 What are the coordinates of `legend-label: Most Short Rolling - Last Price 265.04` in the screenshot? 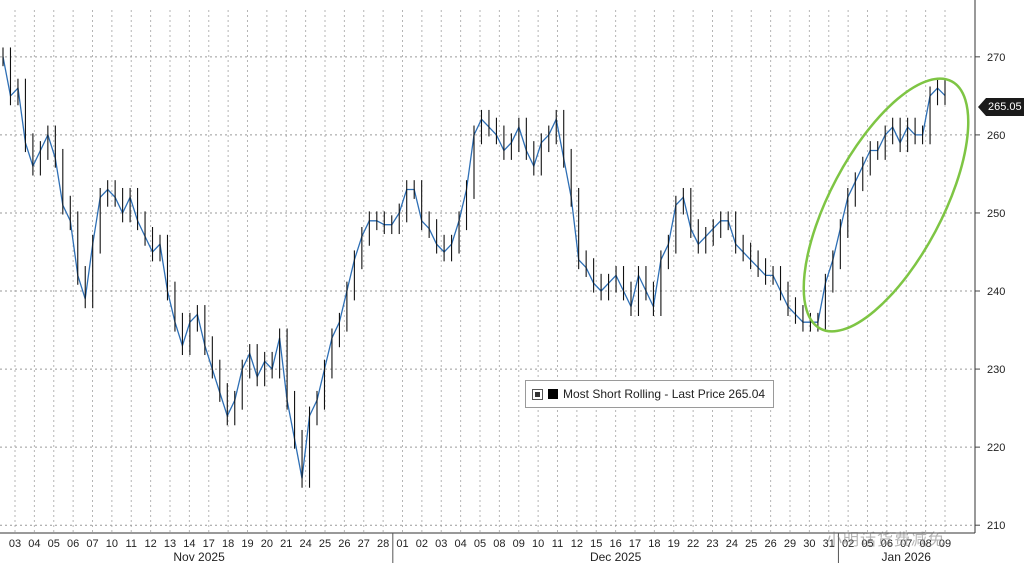 It's located at (664, 394).